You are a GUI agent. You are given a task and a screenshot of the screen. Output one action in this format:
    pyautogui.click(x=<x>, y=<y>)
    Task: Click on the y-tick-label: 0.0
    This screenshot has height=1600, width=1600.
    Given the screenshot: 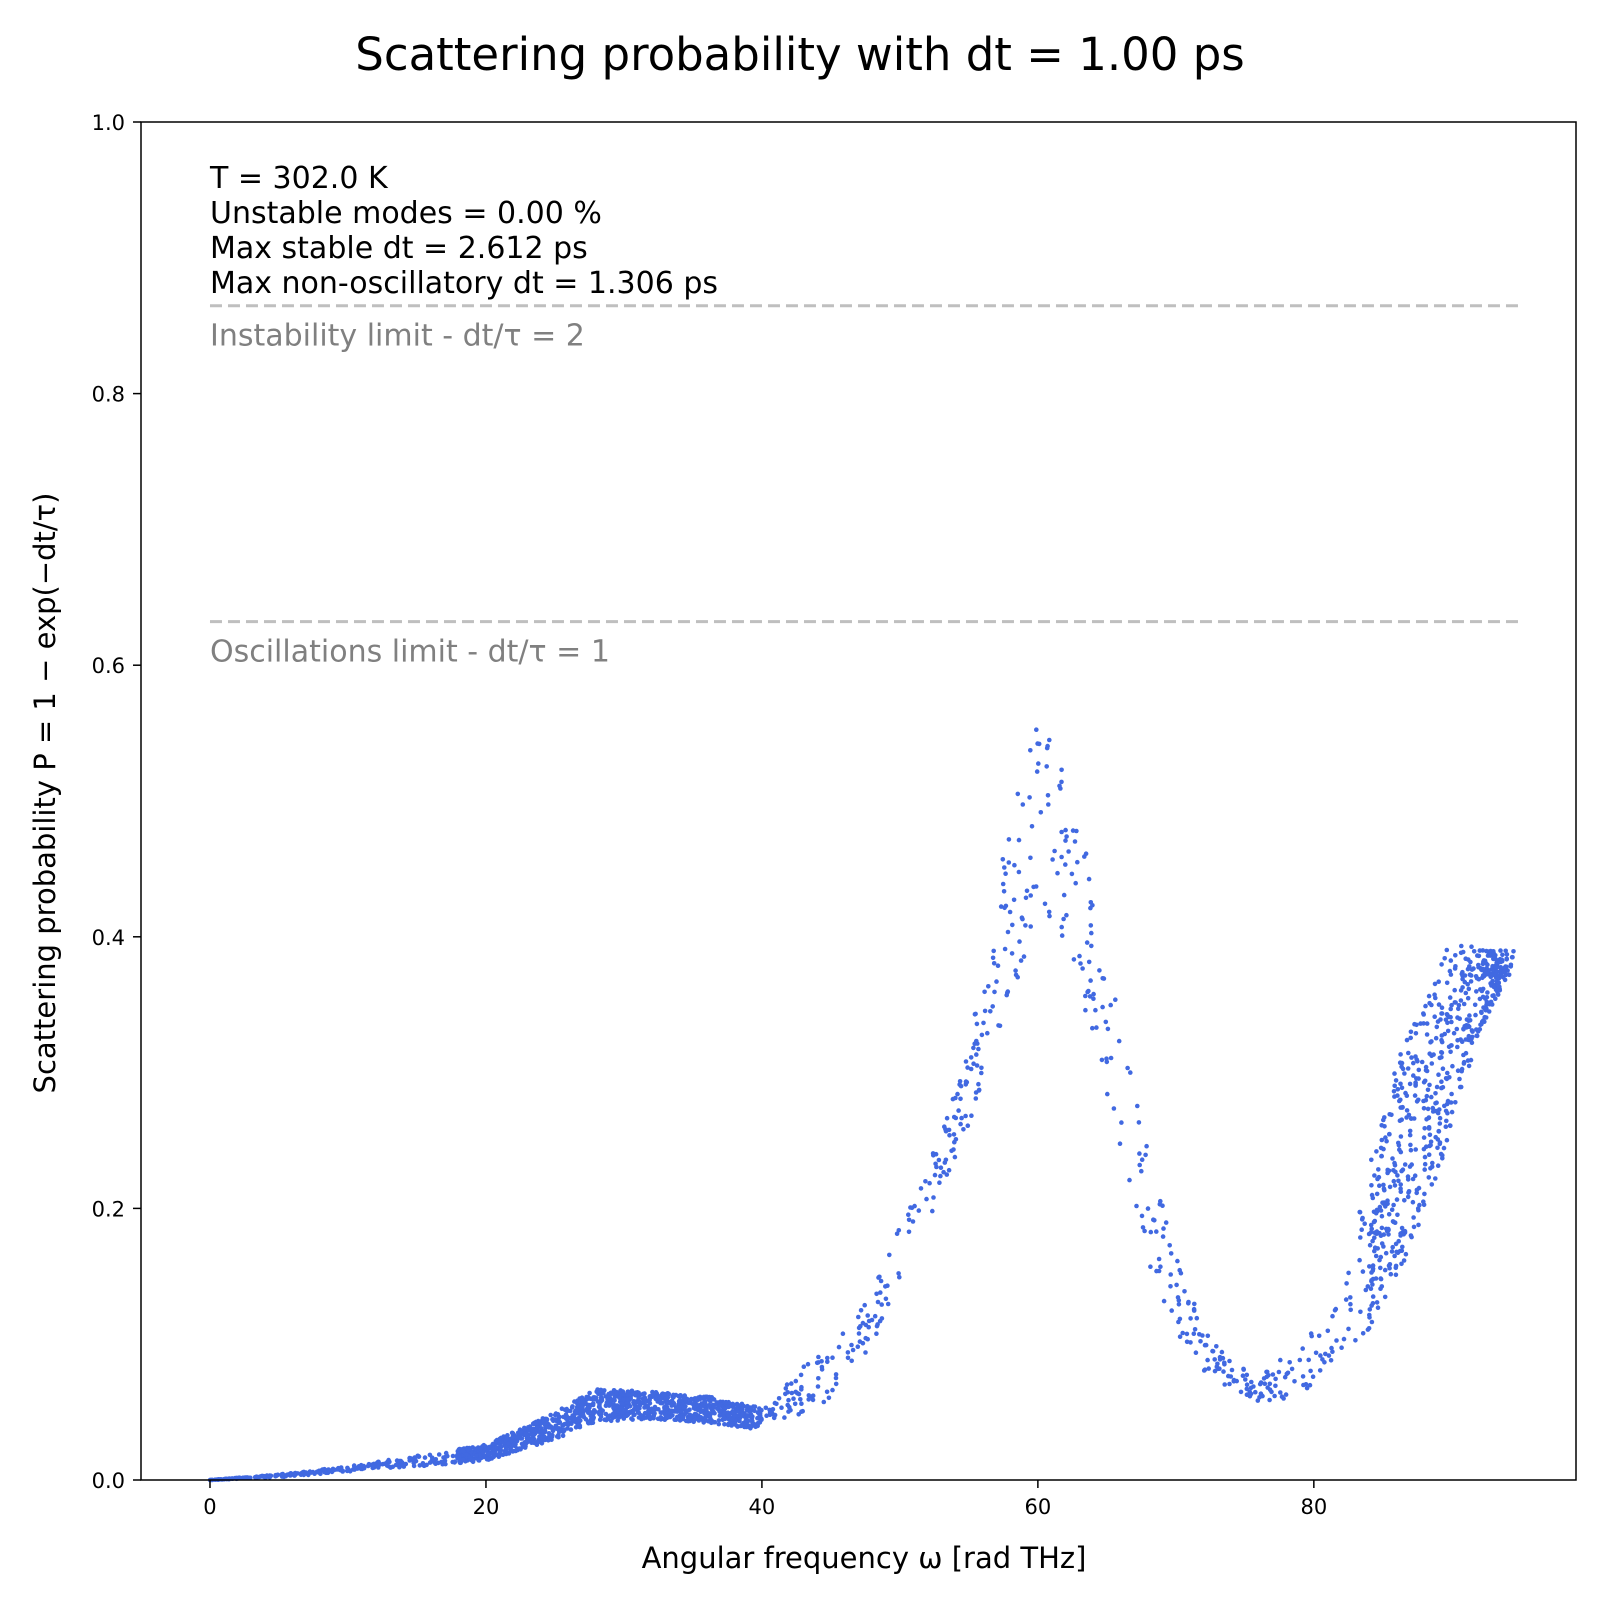 What is the action you would take?
    pyautogui.click(x=108, y=1481)
    